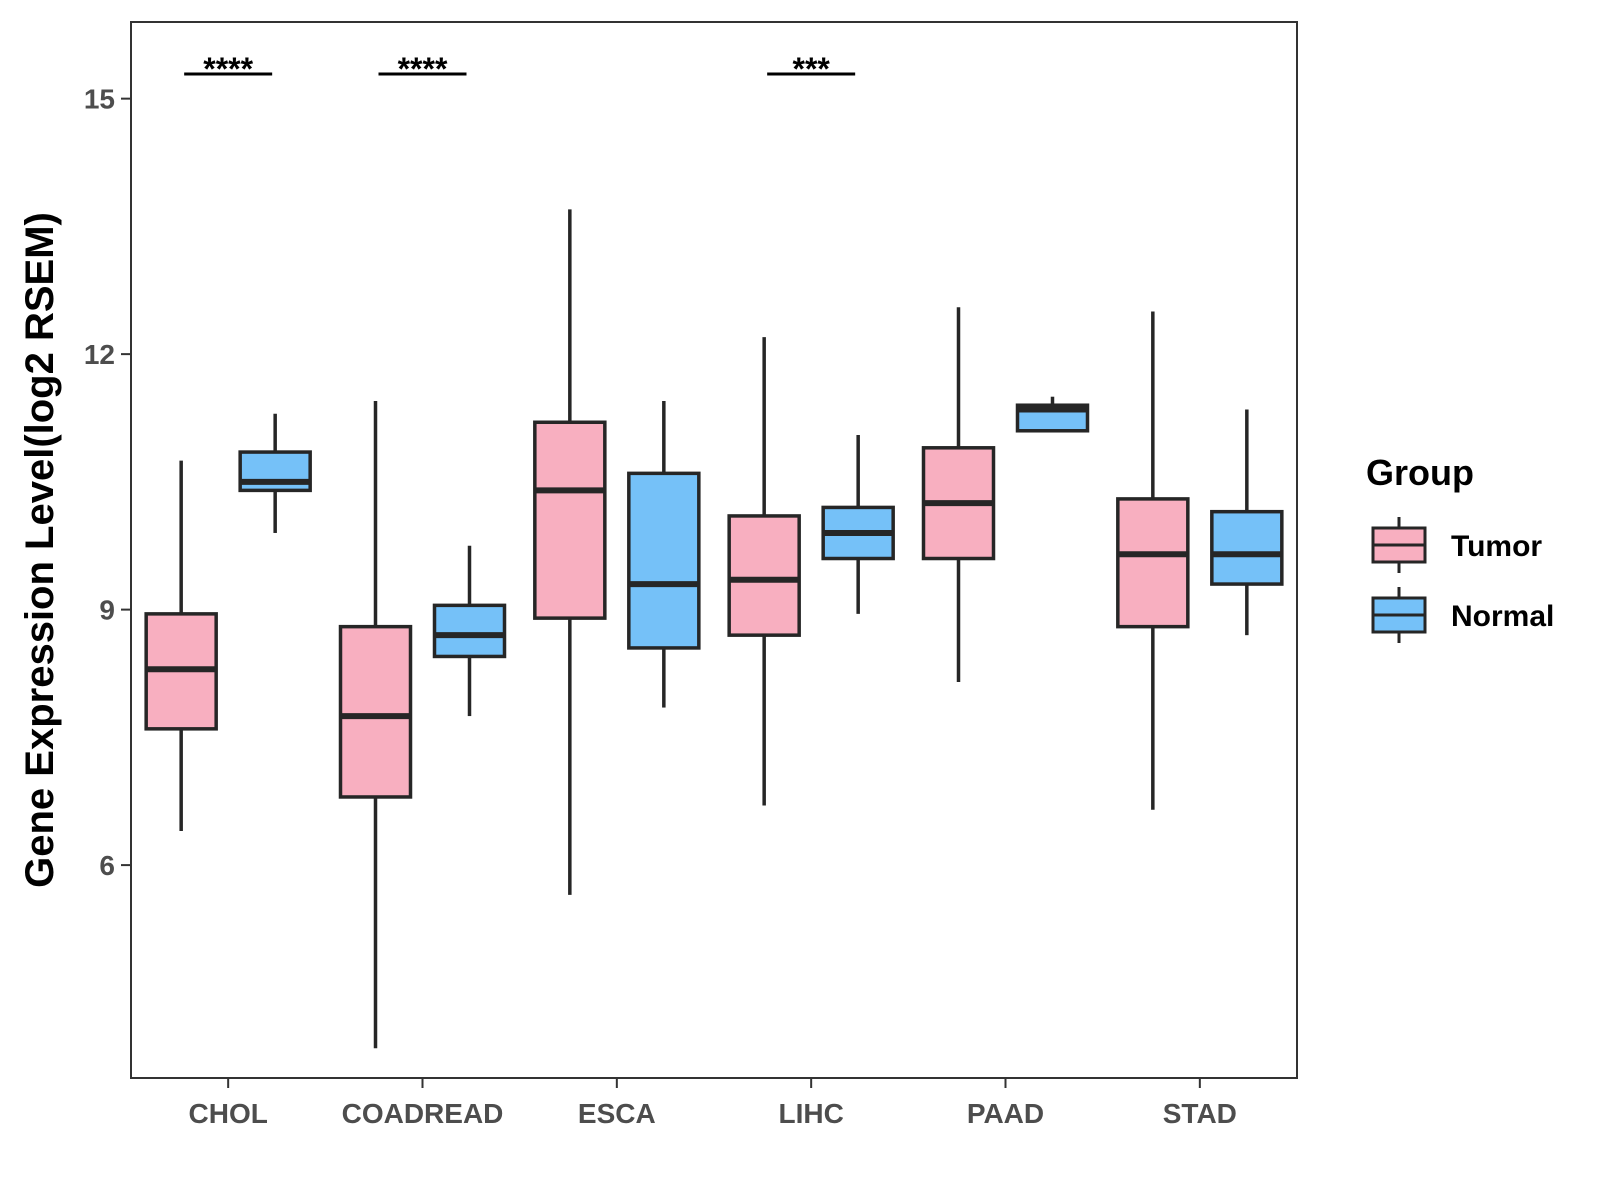 The height and width of the screenshot is (1200, 1600). Describe the element at coordinates (1052, 414) in the screenshot. I see `box-normal-paad` at that location.